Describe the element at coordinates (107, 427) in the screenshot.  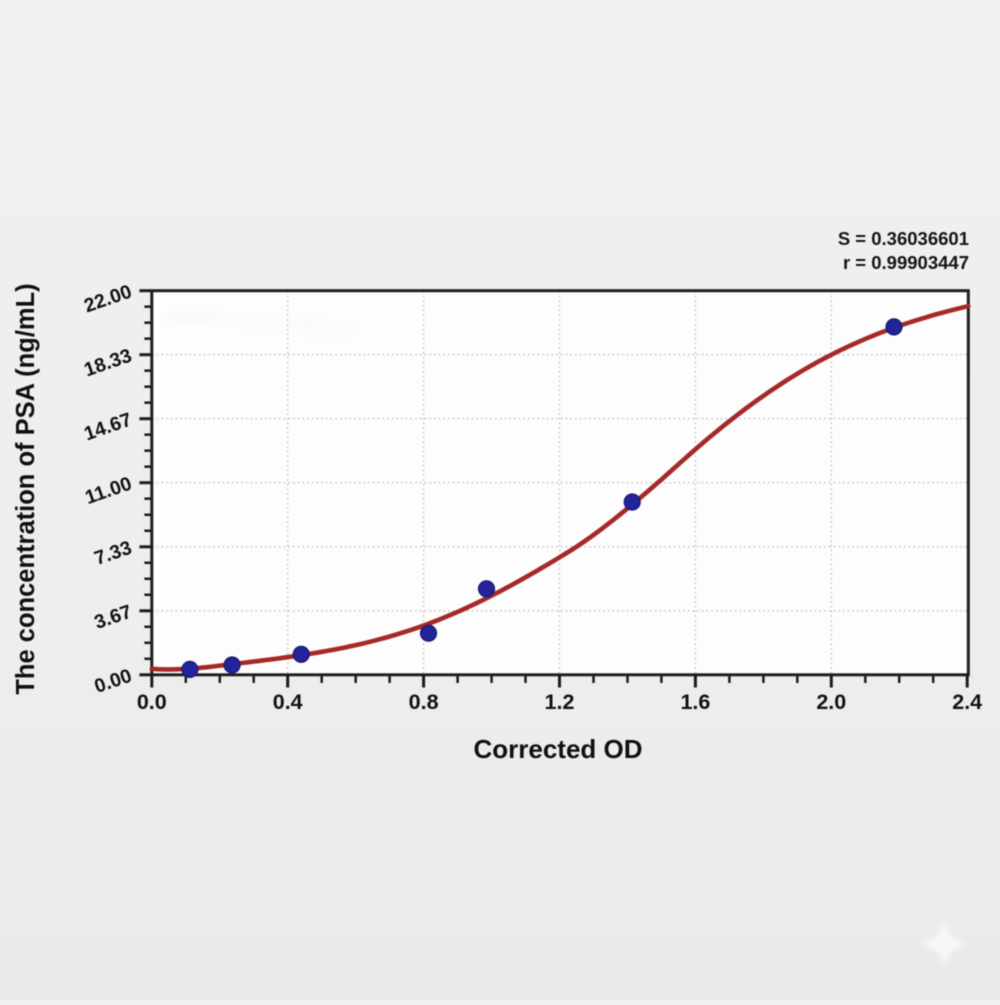
I see `svg-text: 14.67` at that location.